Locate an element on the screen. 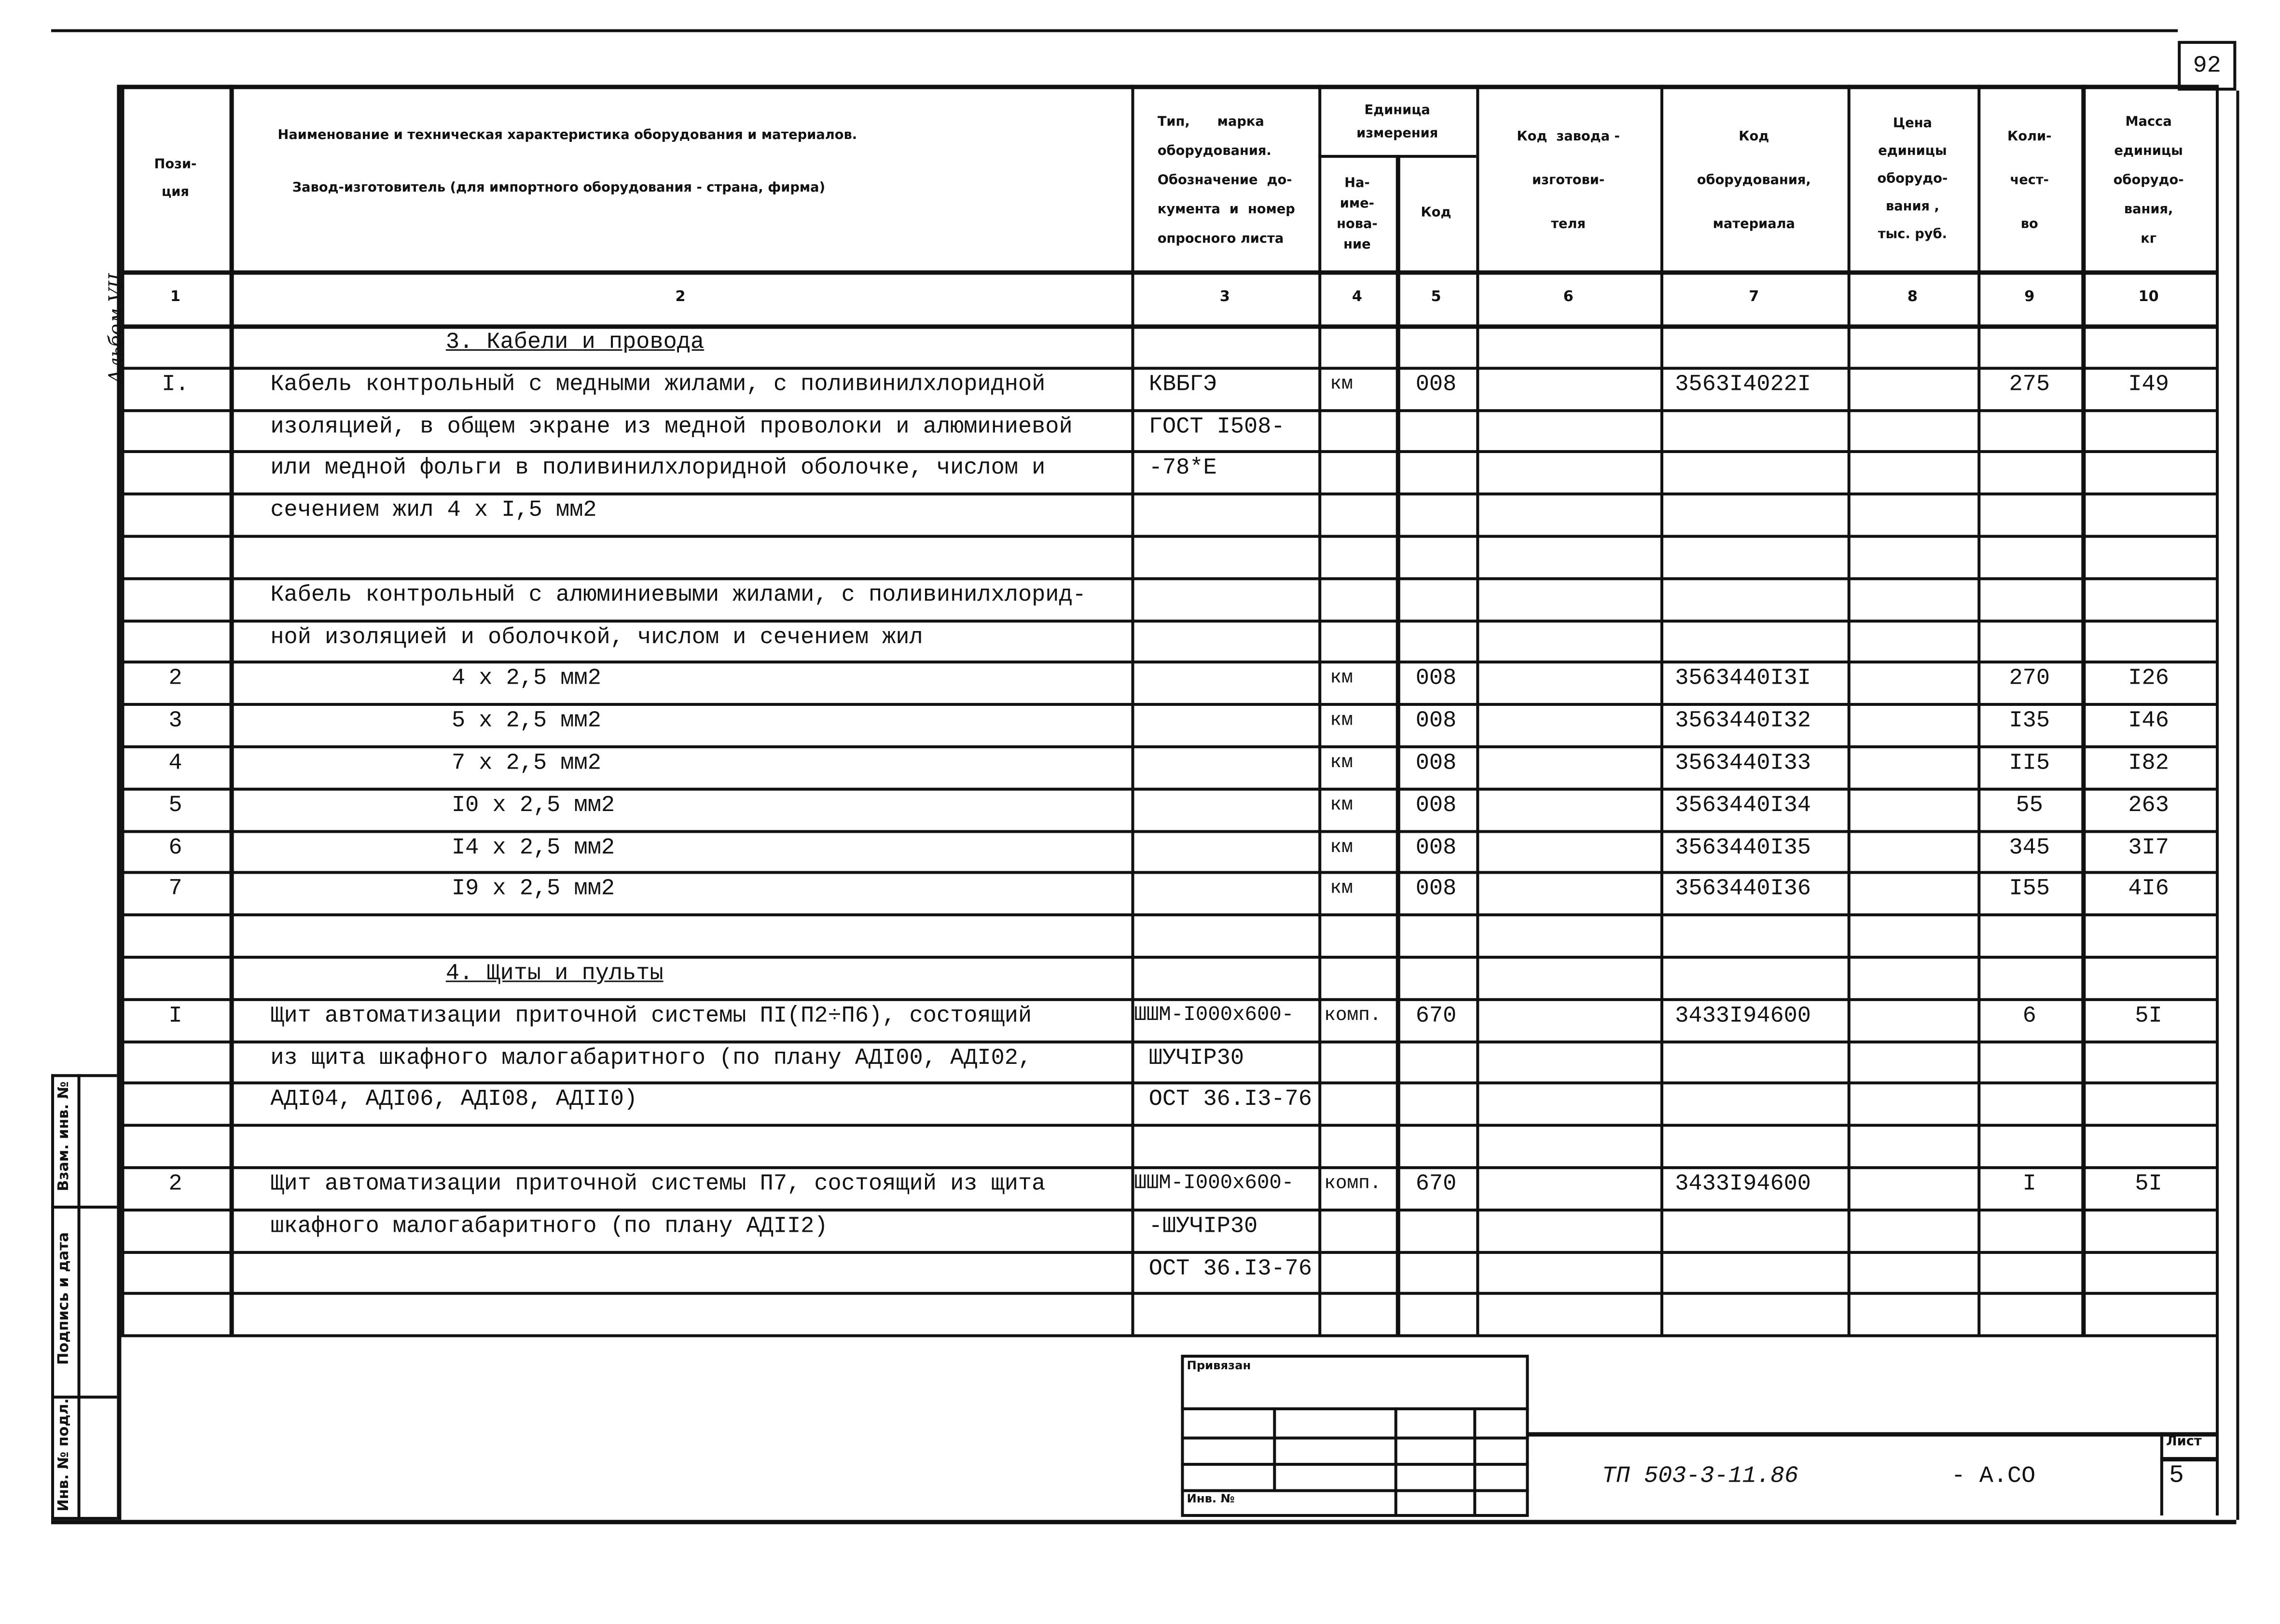  cell-name: 5 x 2,5 мм2 is located at coordinates (526, 721).